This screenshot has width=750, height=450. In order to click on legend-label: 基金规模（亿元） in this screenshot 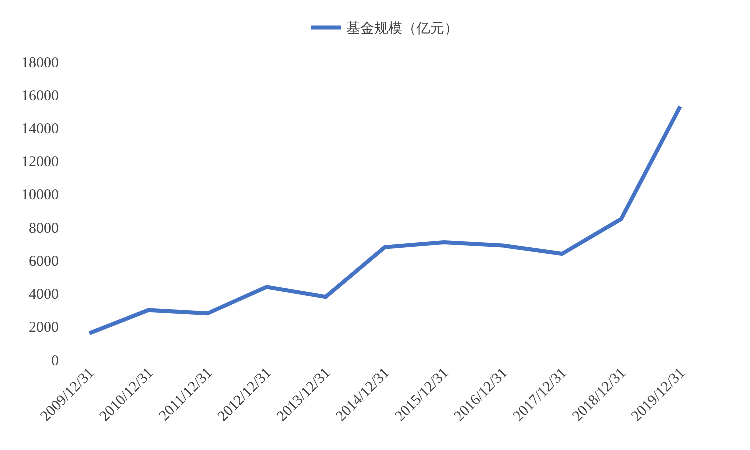, I will do `click(402, 29)`.